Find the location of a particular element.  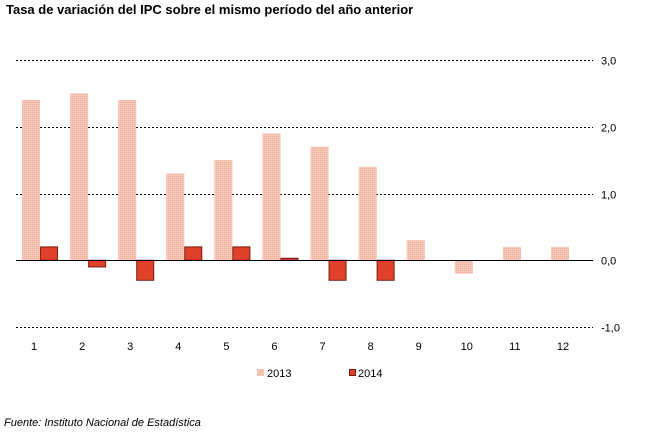

y-tick-label: 1,0 is located at coordinates (608, 196).